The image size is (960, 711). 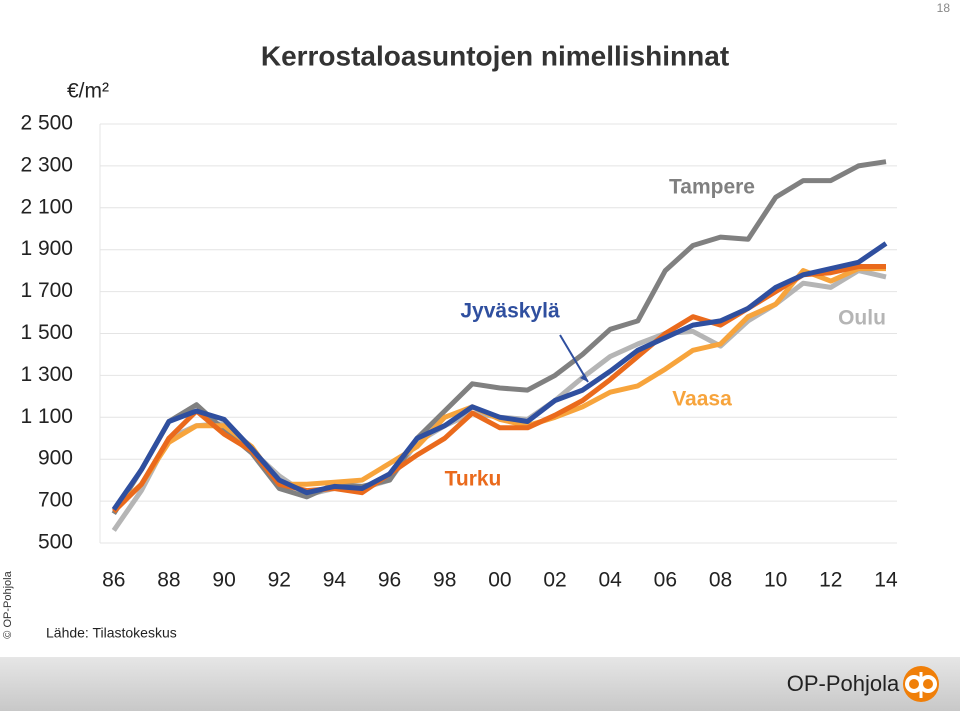 I want to click on y-tick-label: 1 500, so click(x=46, y=332).